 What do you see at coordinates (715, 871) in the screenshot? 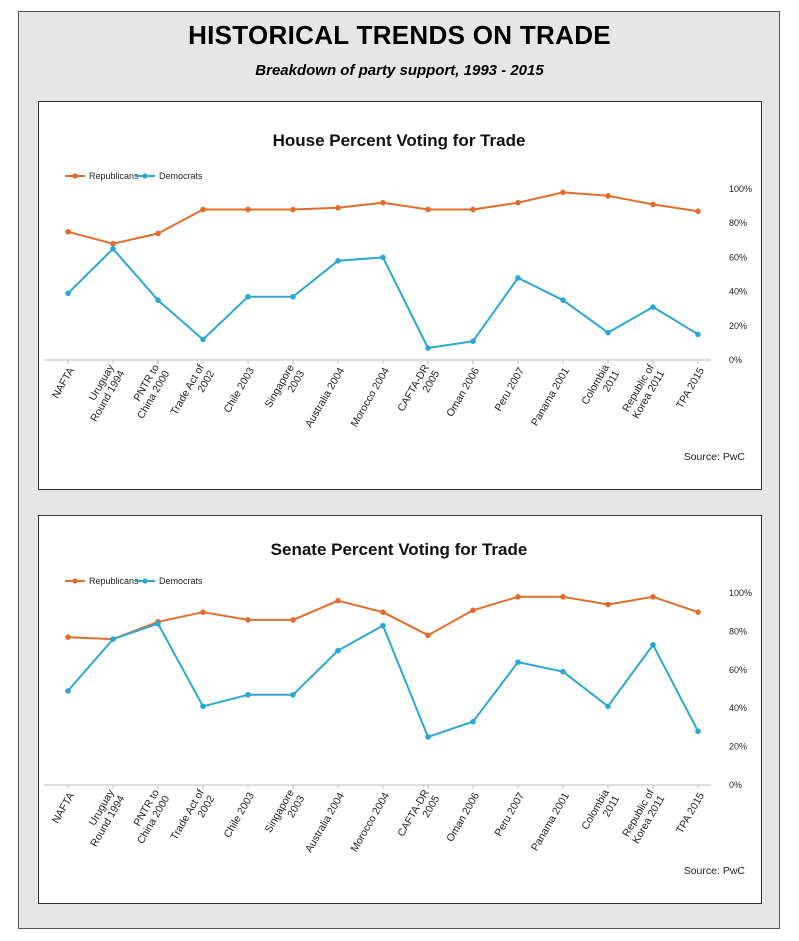
I see `senate-source-note: Source: PwC` at bounding box center [715, 871].